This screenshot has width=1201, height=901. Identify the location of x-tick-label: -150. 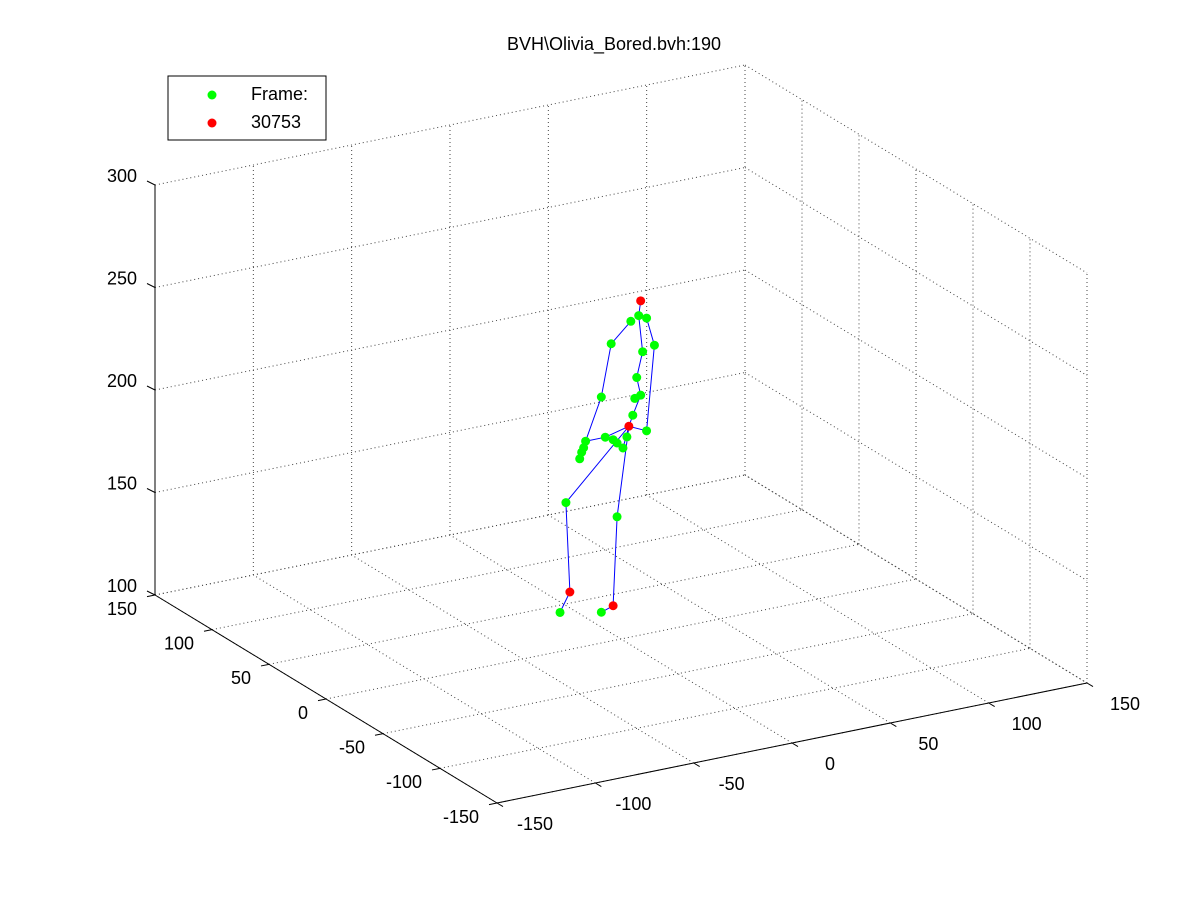
(535, 824).